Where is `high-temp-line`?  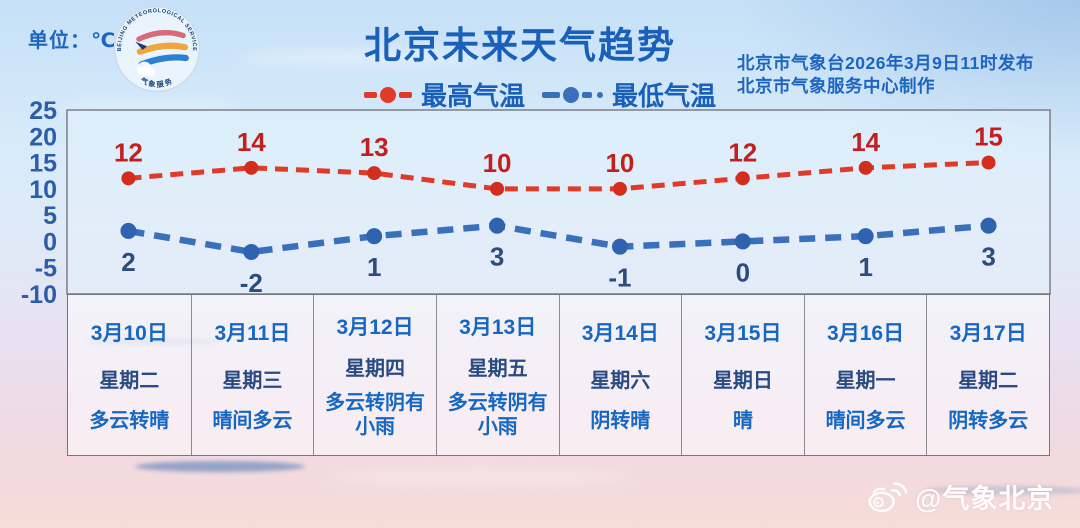 high-temp-line is located at coordinates (558, 176).